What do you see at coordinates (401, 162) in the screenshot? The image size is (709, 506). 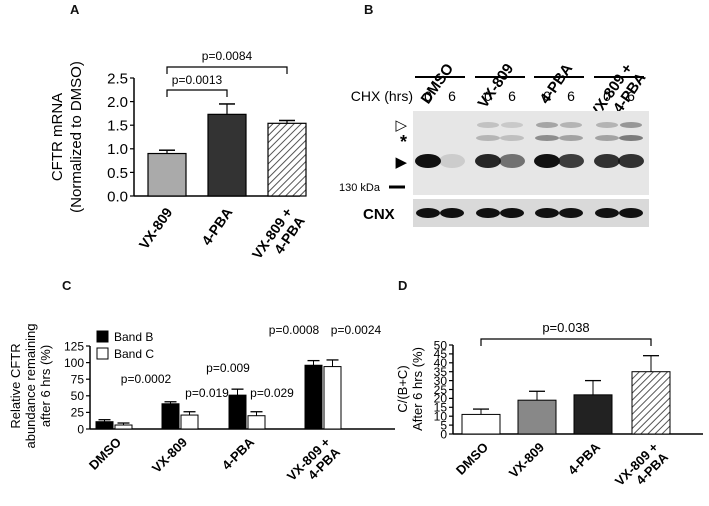 I see `filled-arrow-marker: ▶` at bounding box center [401, 162].